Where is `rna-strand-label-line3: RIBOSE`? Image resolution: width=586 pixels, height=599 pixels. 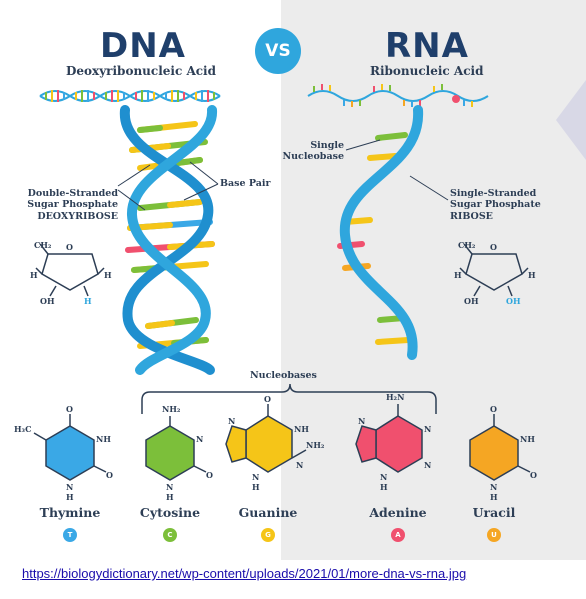
rna-strand-label-line3: RIBOSE is located at coordinates (471, 216).